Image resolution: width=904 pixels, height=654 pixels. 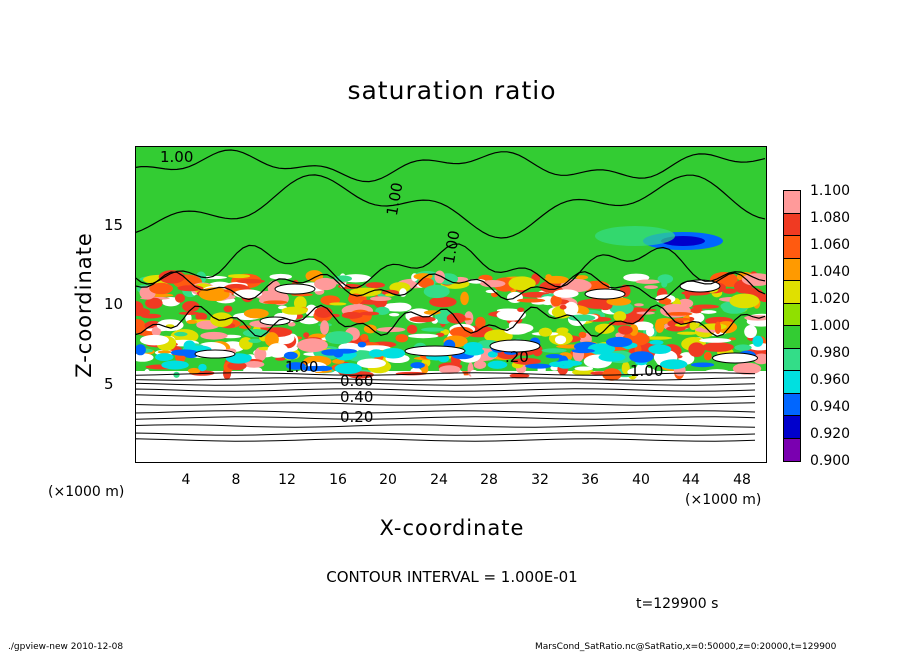 I want to click on colorbar-label: 1.020, so click(x=830, y=299).